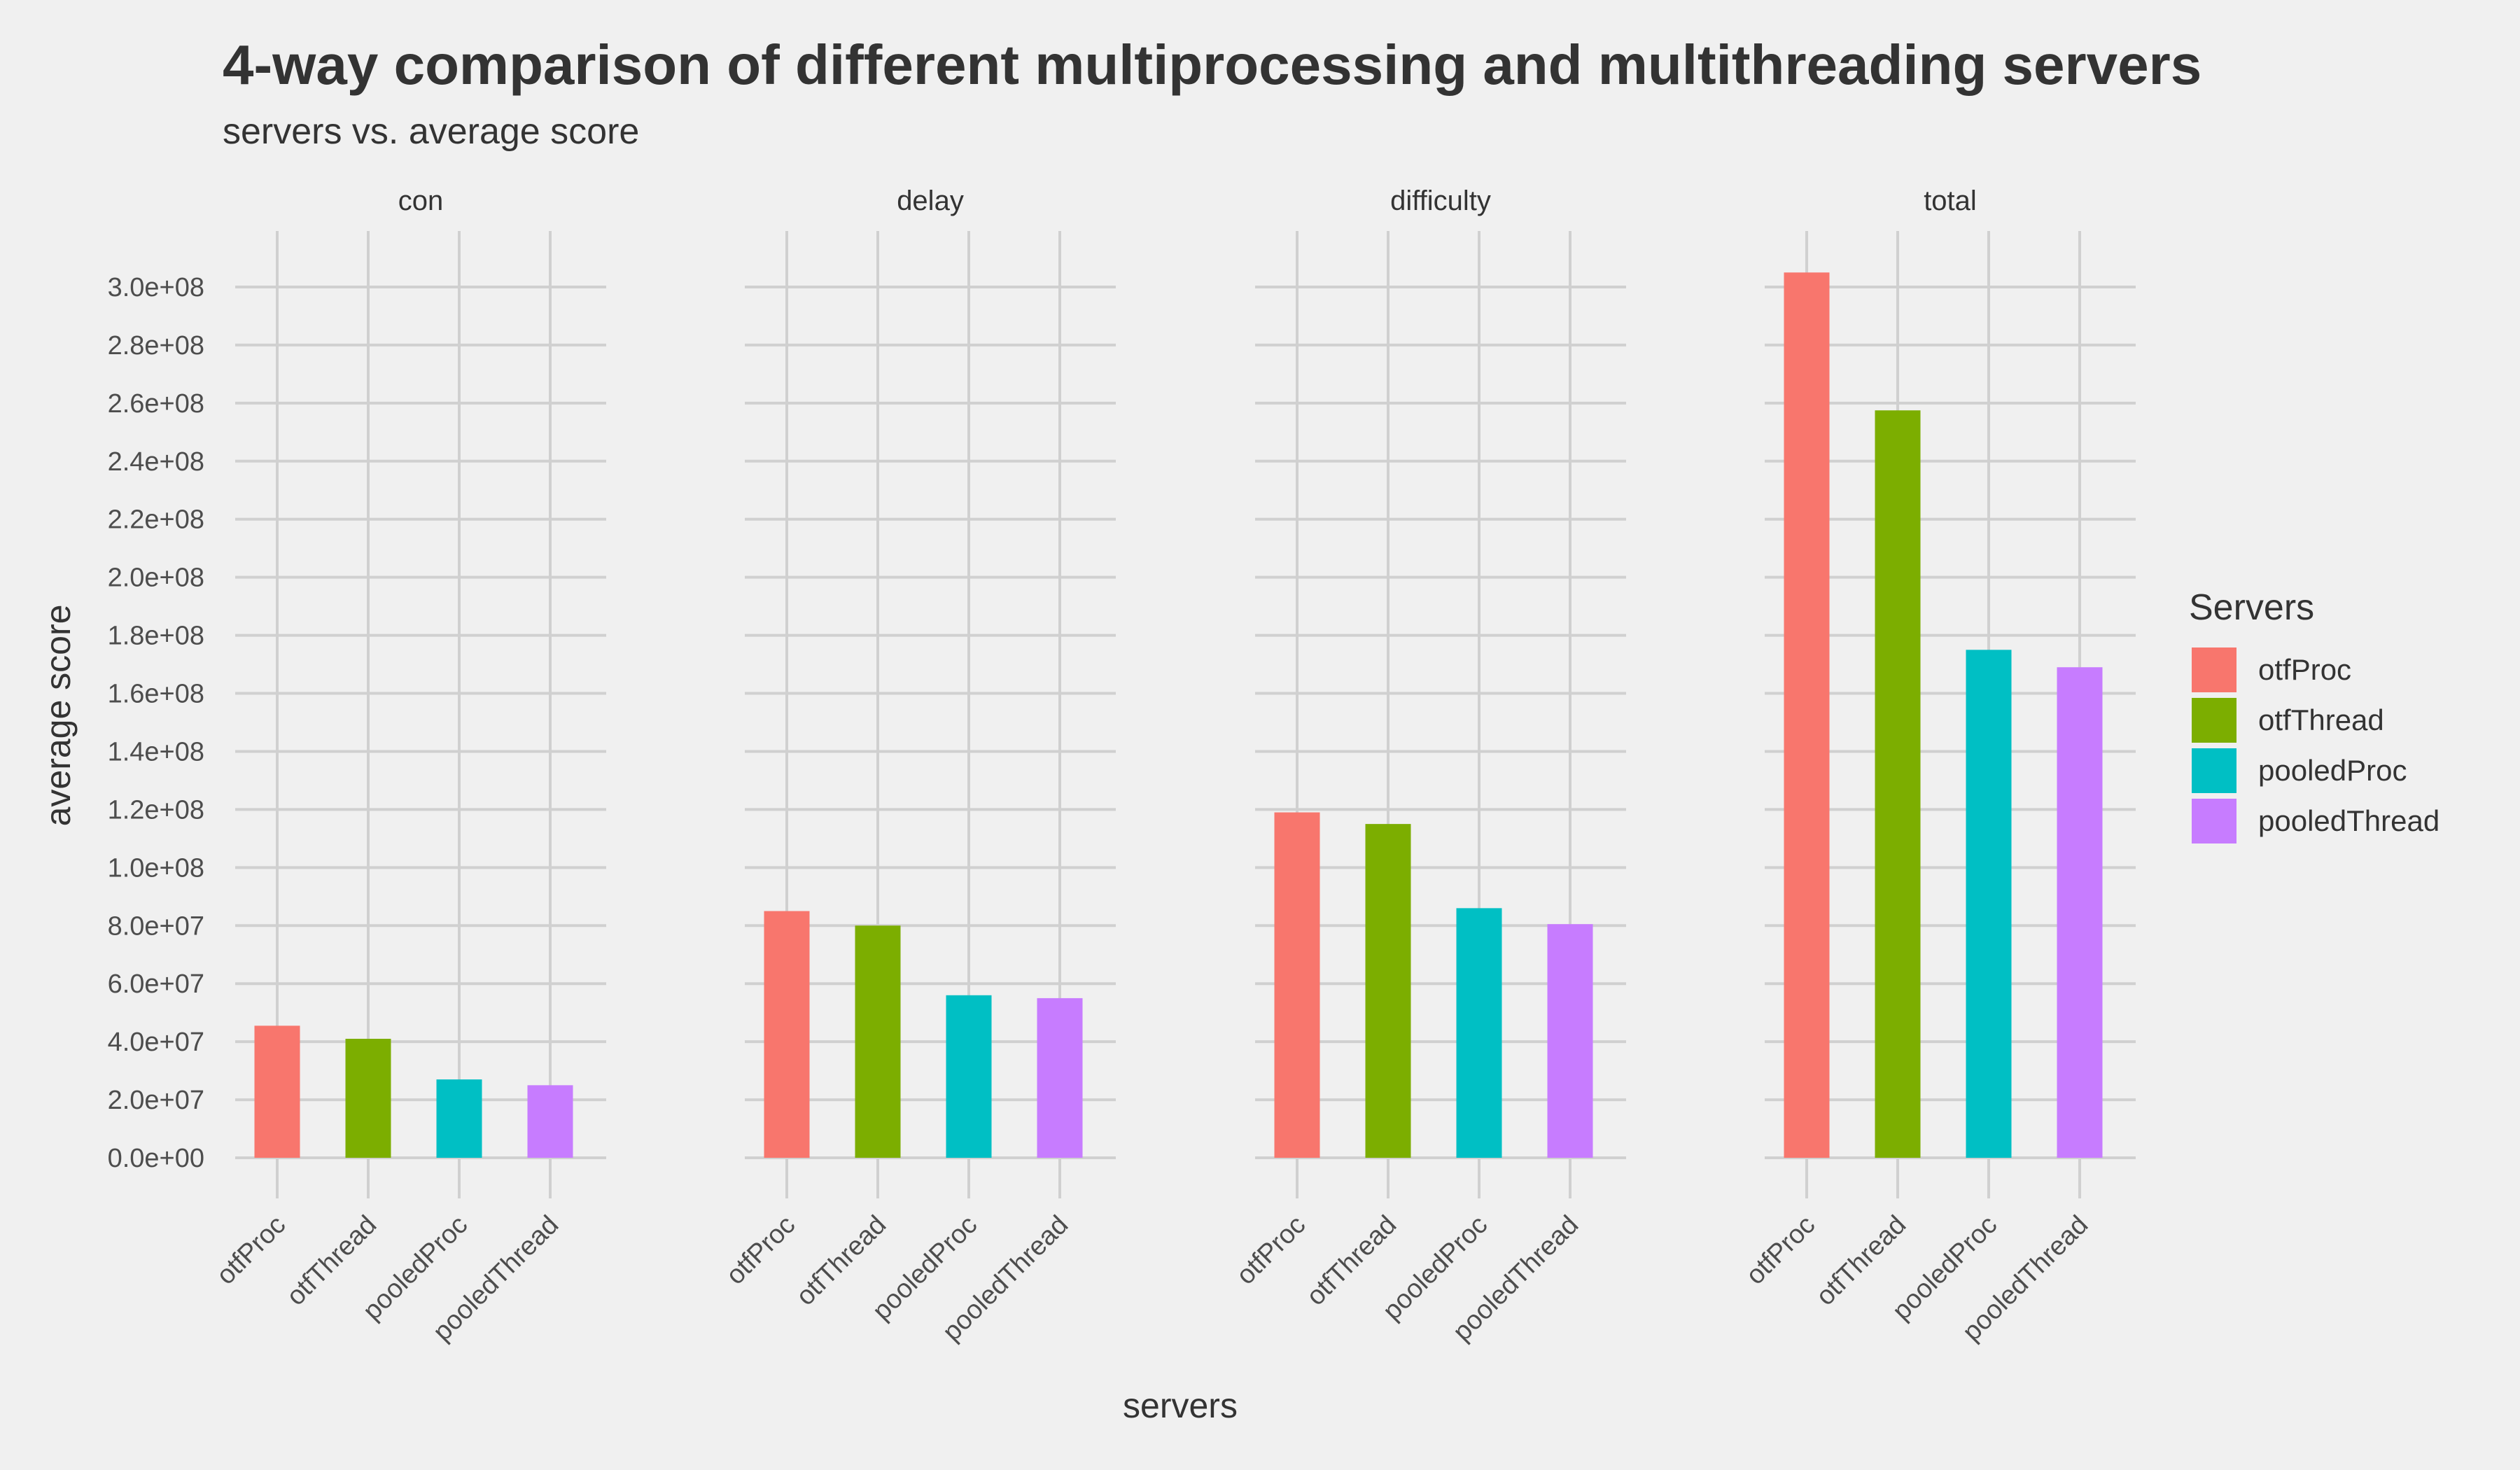 The image size is (2520, 1470). What do you see at coordinates (156, 462) in the screenshot?
I see `y-tick-label: 2.4e+08` at bounding box center [156, 462].